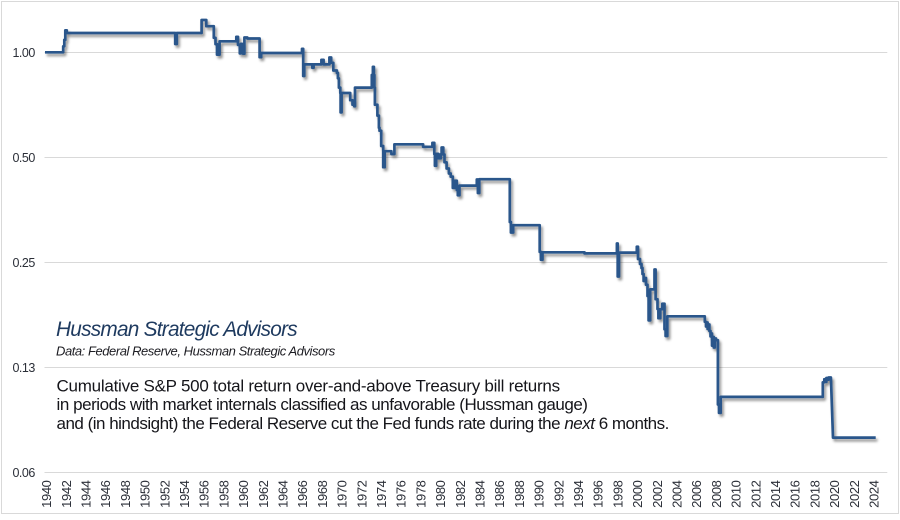 The image size is (900, 520). I want to click on svg-text: 2000, so click(637, 493).